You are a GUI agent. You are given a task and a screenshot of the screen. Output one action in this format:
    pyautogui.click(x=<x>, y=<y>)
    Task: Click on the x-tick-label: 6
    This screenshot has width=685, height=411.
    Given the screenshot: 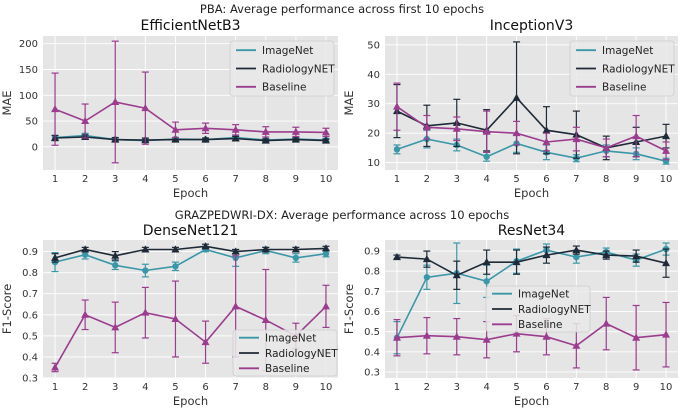 What is the action you would take?
    pyautogui.click(x=546, y=179)
    